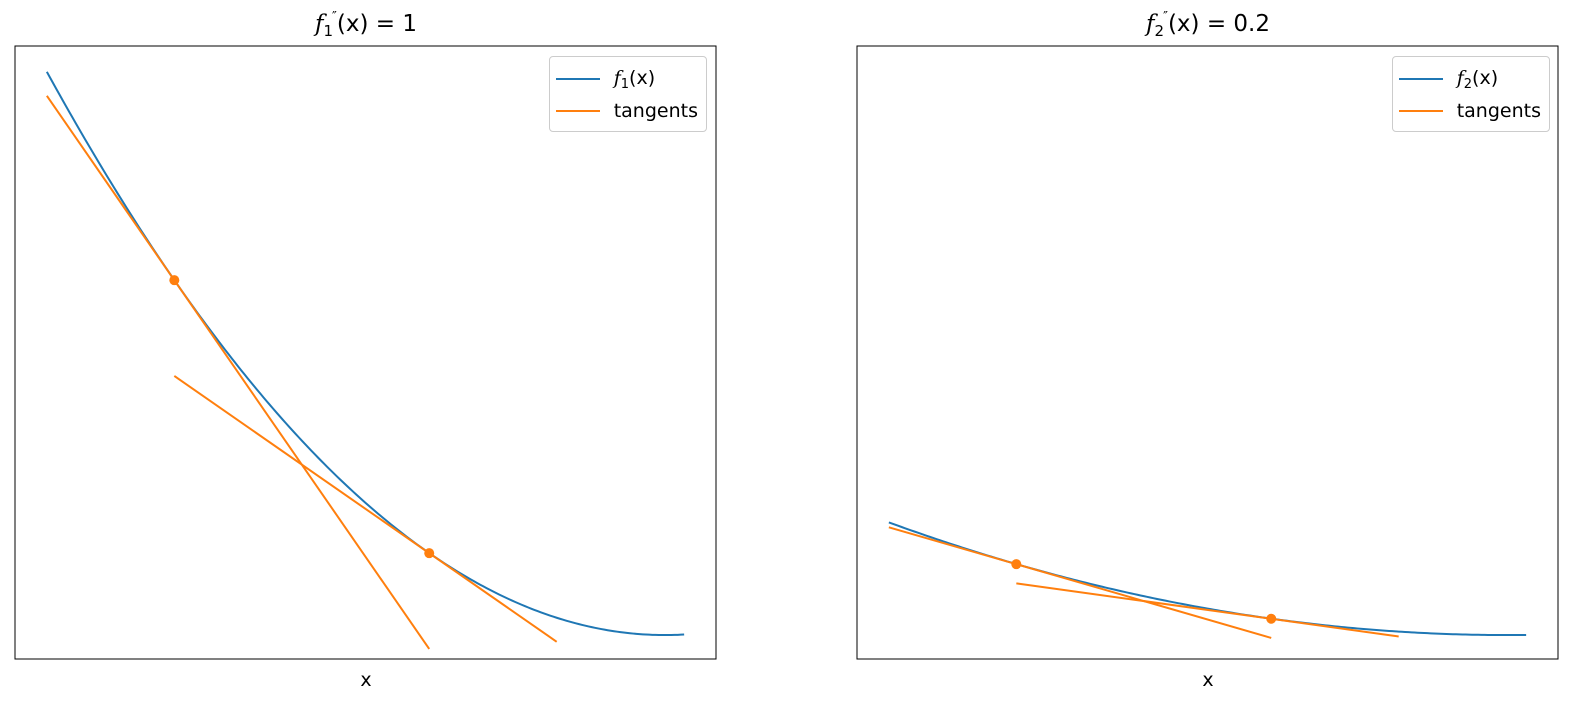 Image resolution: width=1574 pixels, height=702 pixels. Describe the element at coordinates (377, 24) in the screenshot. I see `title-rest: (x) = 1` at that location.